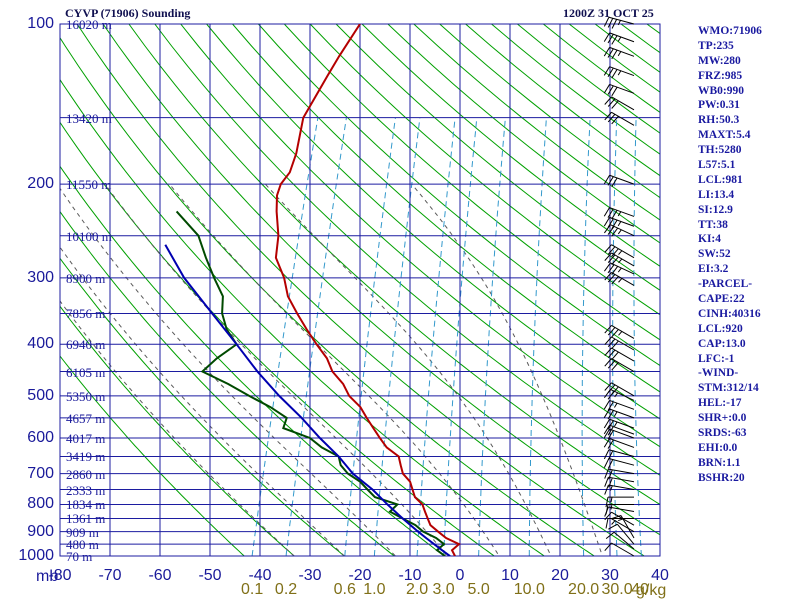 The width and height of the screenshot is (800, 600). What do you see at coordinates (374, 589) in the screenshot?
I see `mixing-ratio-tick-label: 1.0` at bounding box center [374, 589].